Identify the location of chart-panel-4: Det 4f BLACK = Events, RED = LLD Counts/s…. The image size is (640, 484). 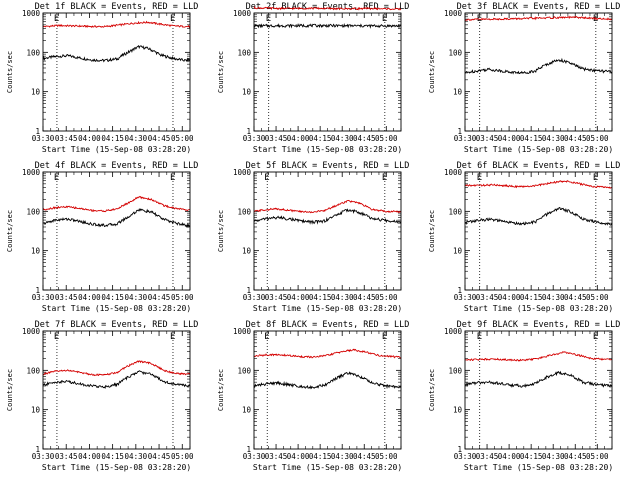
(102, 237).